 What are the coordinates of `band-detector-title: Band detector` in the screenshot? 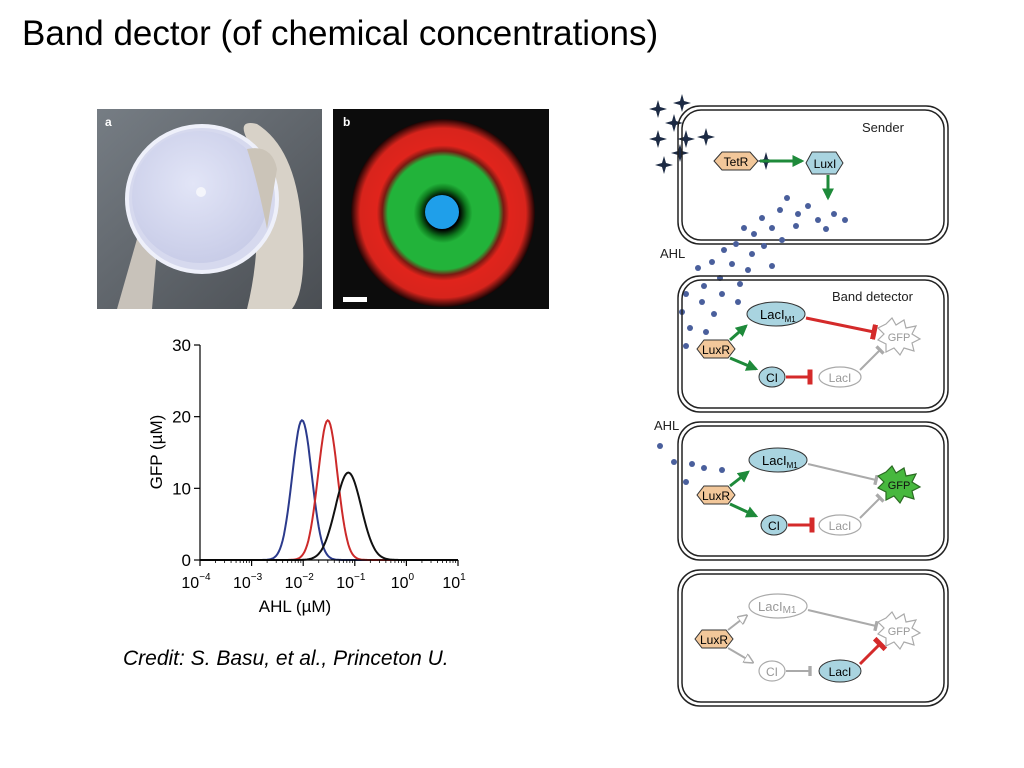 It's located at (873, 296).